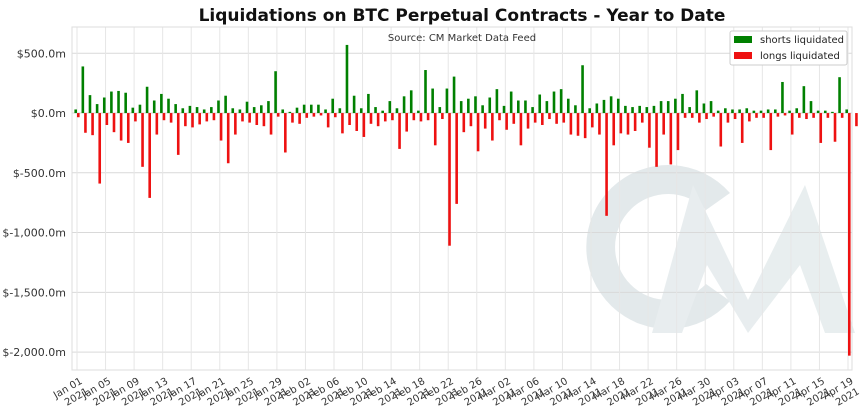 The width and height of the screenshot is (860, 420). Describe the element at coordinates (753, 259) in the screenshot. I see `watermark-m-shape` at that location.